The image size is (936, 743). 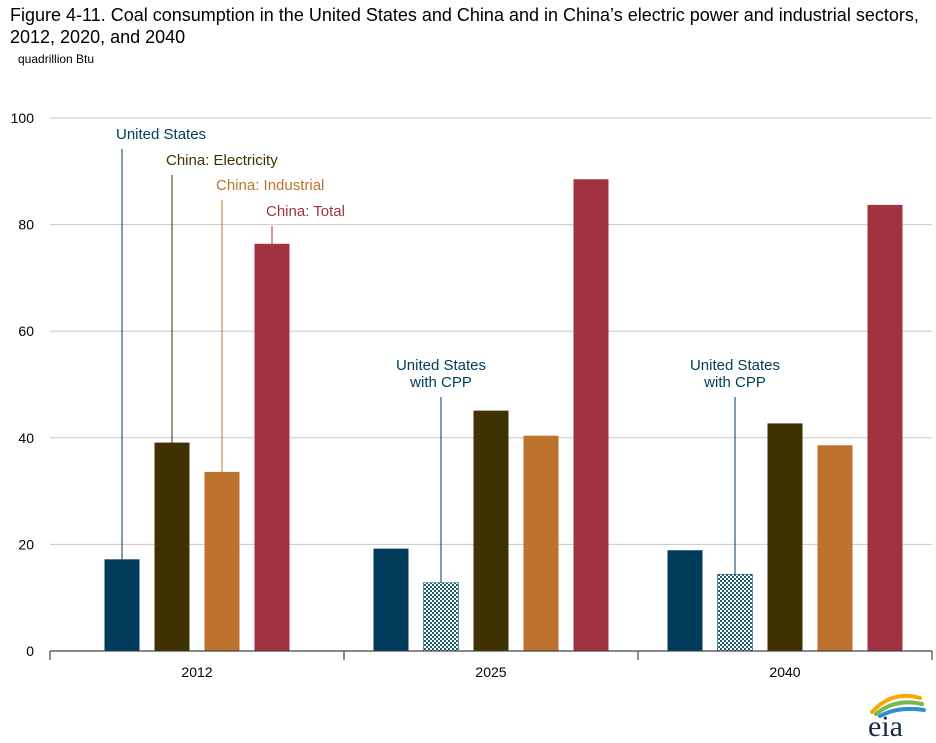 I want to click on y-tick-label: 20, so click(x=26, y=544).